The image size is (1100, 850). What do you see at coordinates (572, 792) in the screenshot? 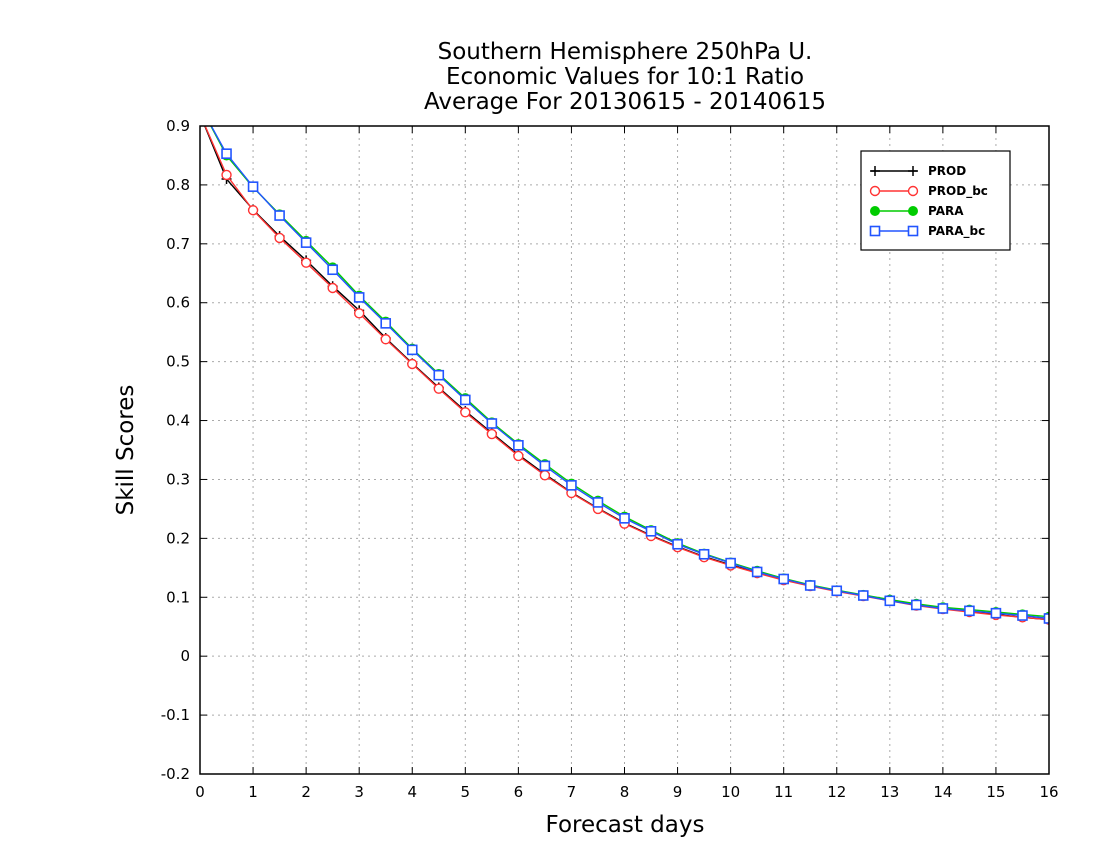
I see `x-tick-label: 7` at bounding box center [572, 792].